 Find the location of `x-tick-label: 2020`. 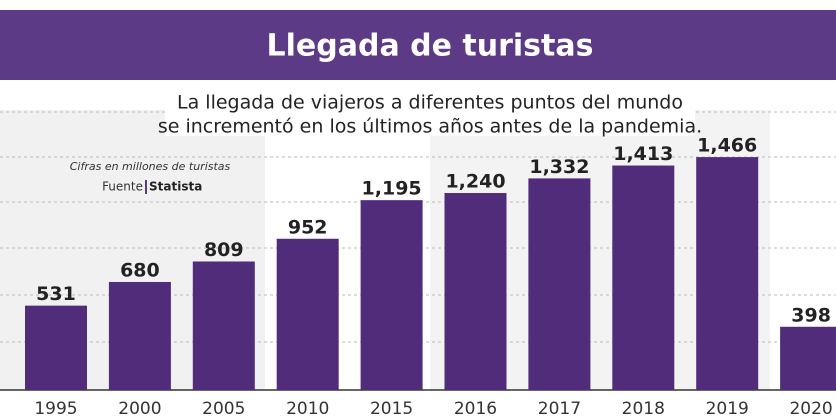

x-tick-label: 2020 is located at coordinates (810, 409).